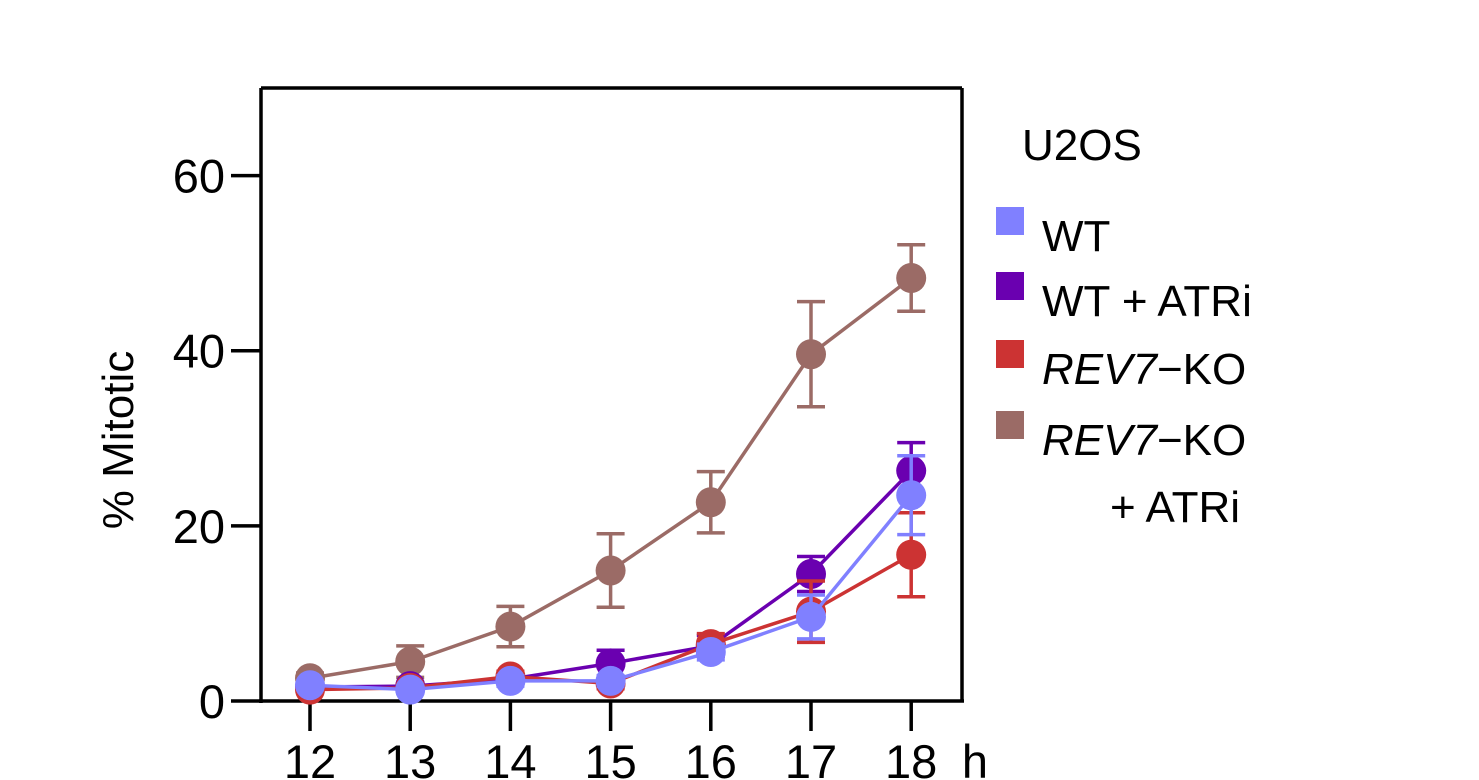 Image resolution: width=1479 pixels, height=780 pixels. I want to click on legend-label: WT, so click(1076, 236).